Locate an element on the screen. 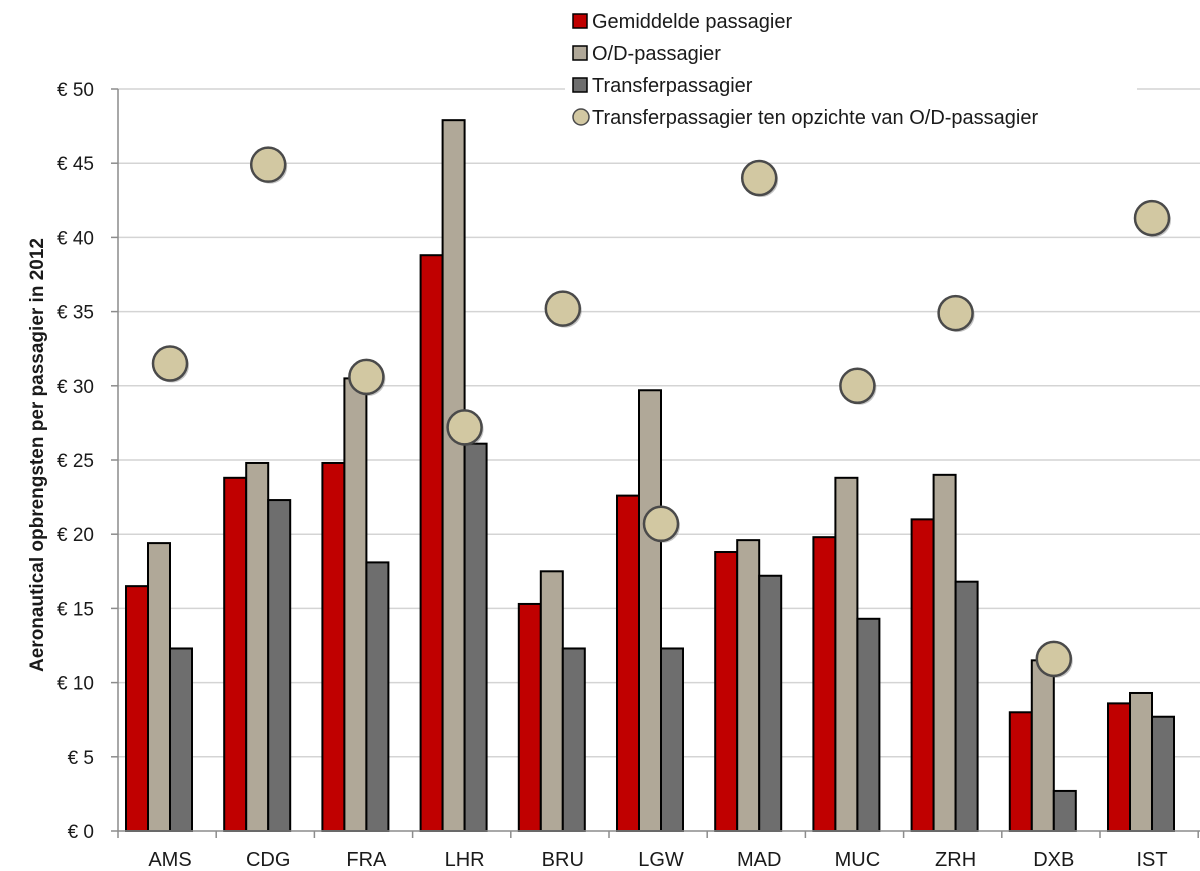 This screenshot has height=871, width=1200. x-tick-label: AMS is located at coordinates (169, 860).